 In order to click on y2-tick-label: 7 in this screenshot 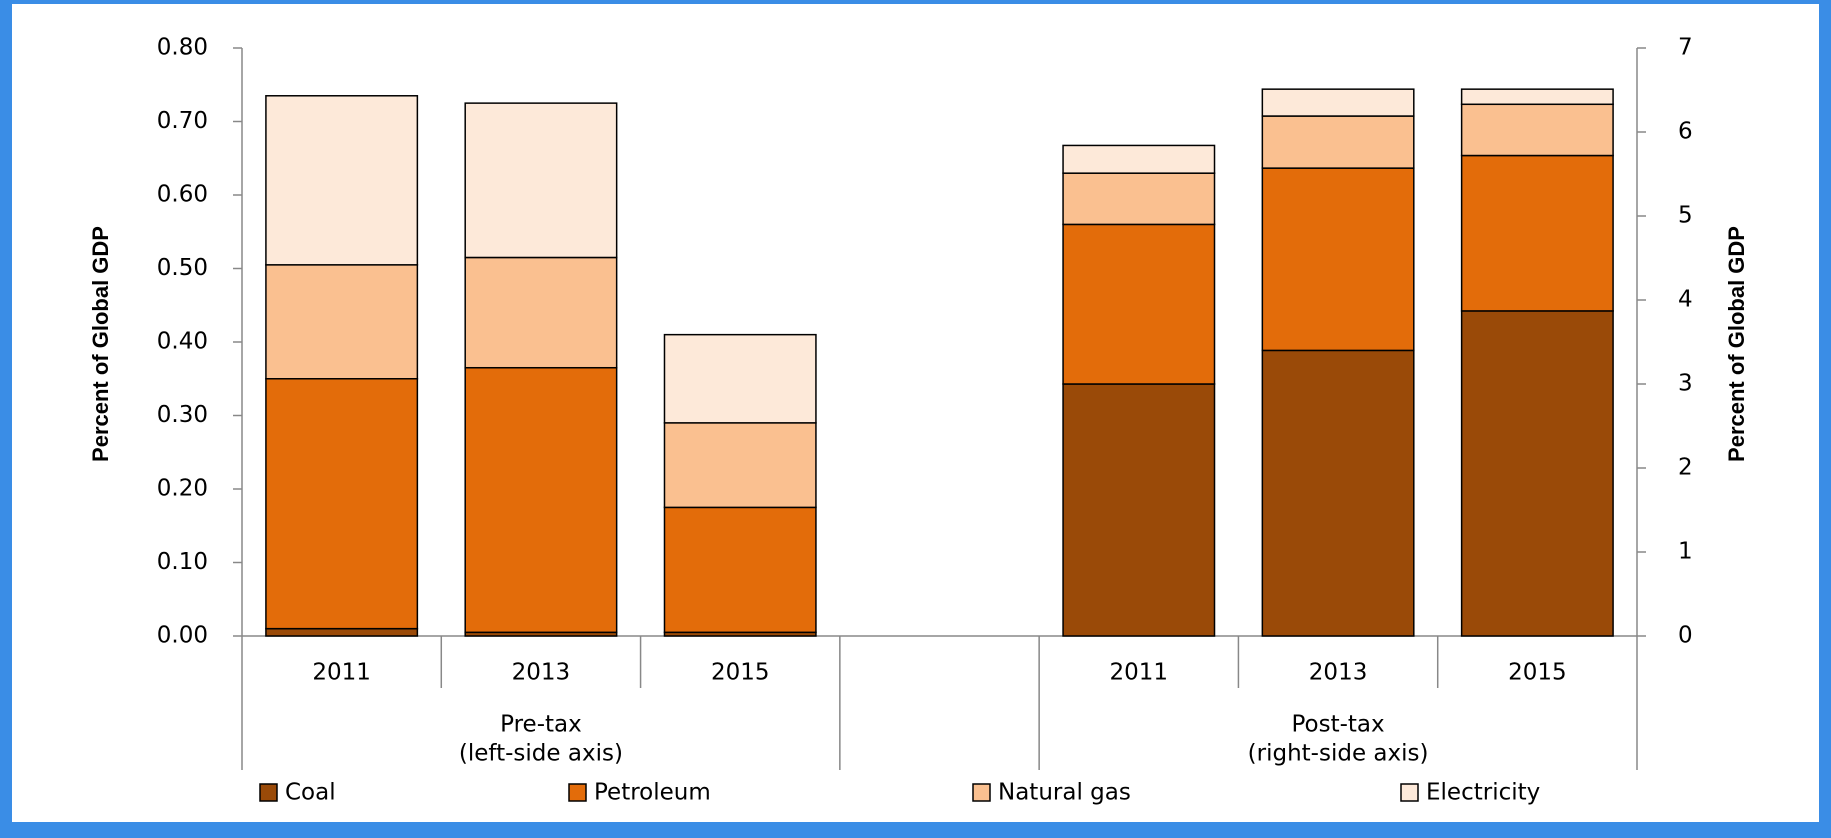, I will do `click(1685, 48)`.